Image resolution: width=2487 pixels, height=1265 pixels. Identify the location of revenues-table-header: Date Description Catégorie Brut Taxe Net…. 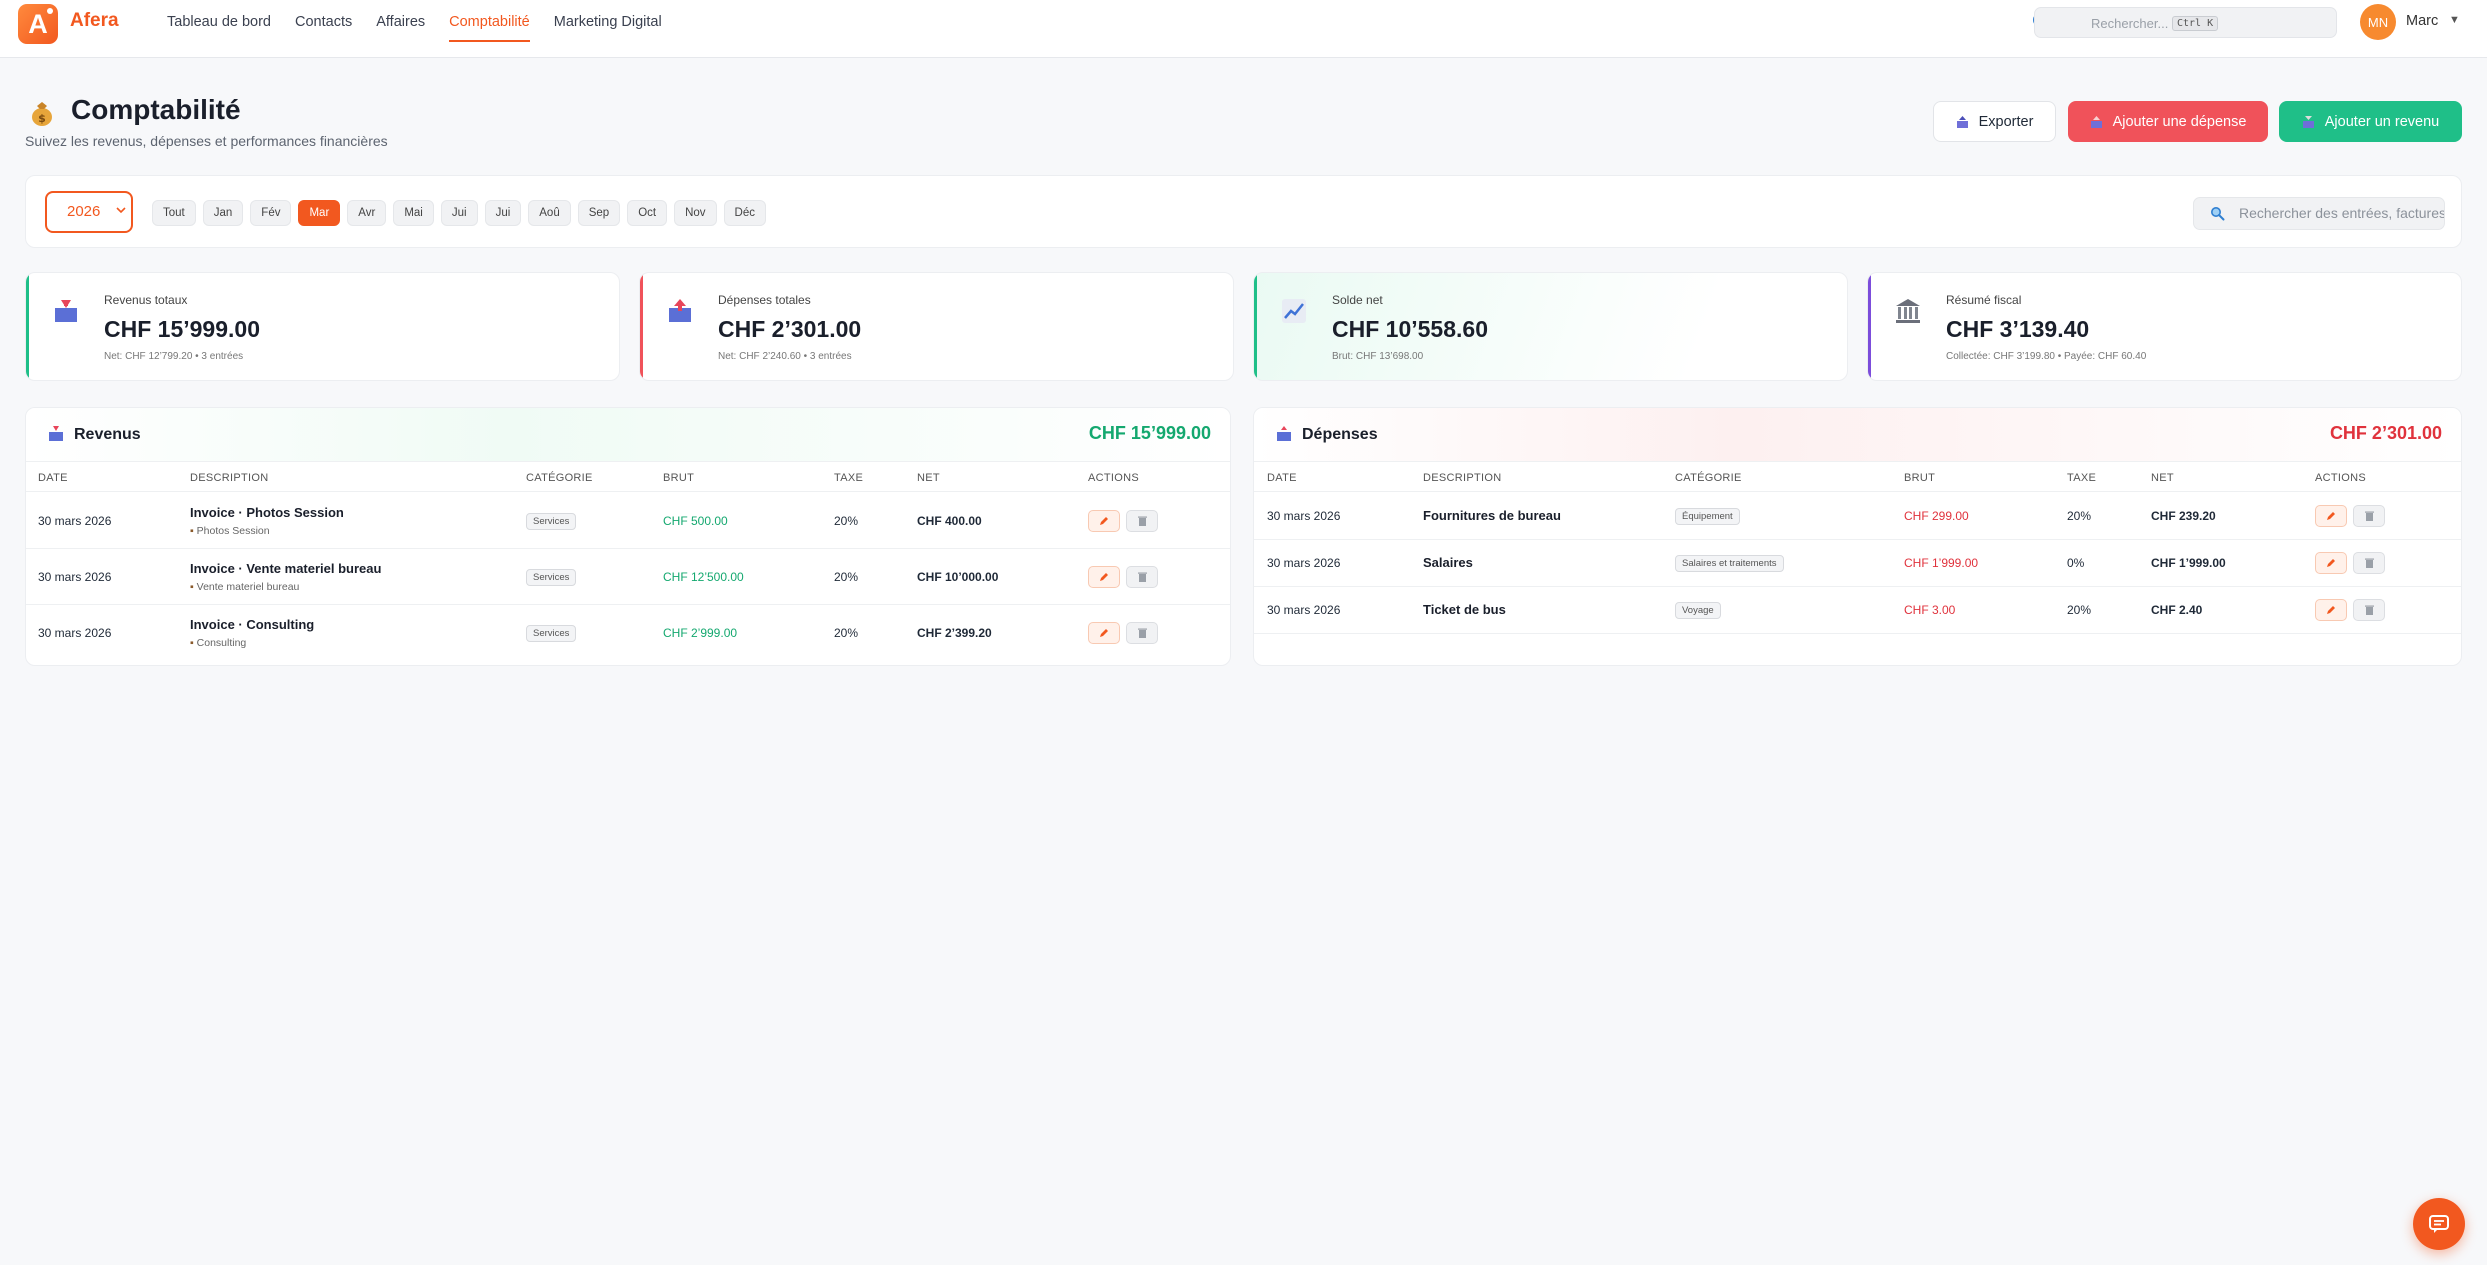
(628, 477).